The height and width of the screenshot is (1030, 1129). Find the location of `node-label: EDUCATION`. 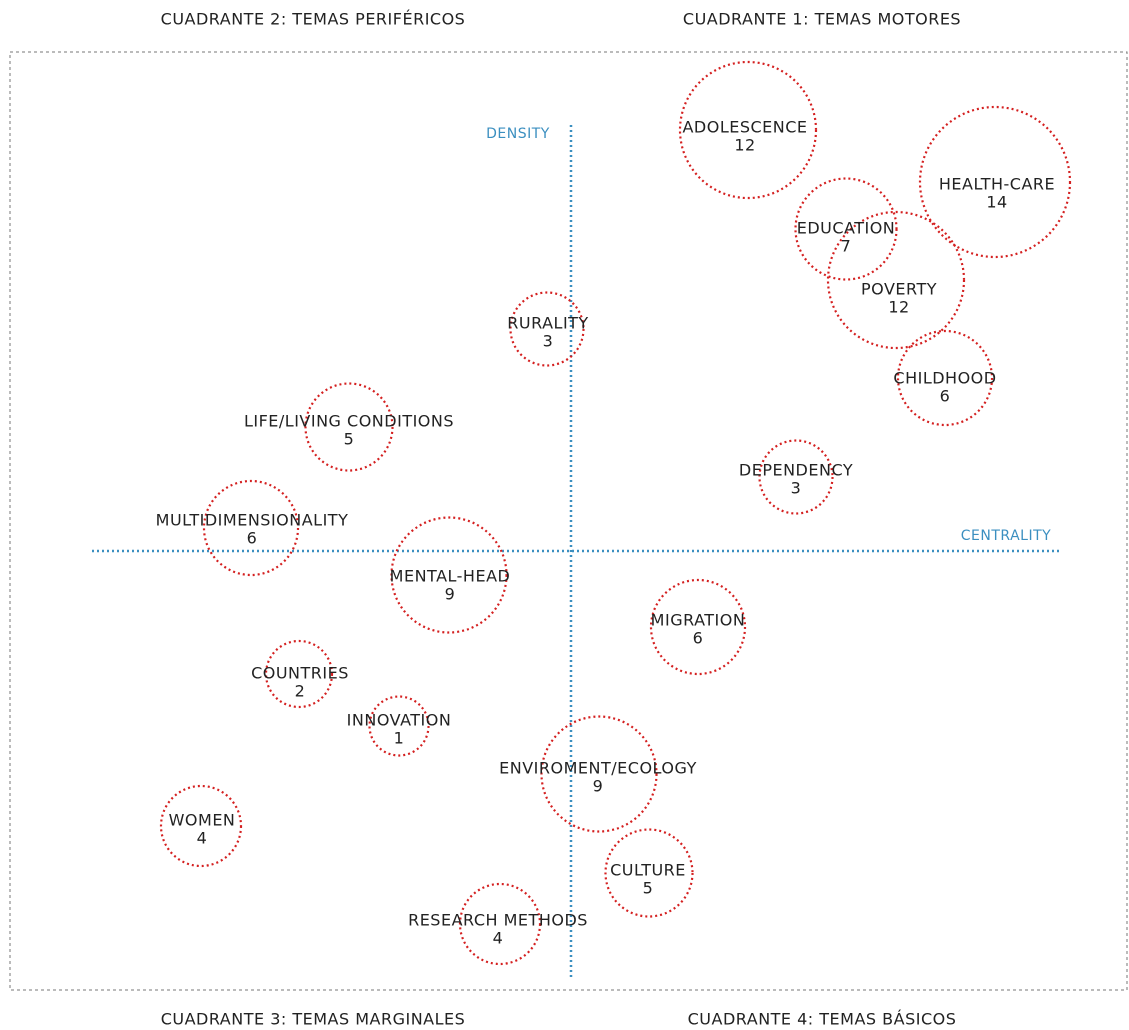

node-label: EDUCATION is located at coordinates (846, 228).